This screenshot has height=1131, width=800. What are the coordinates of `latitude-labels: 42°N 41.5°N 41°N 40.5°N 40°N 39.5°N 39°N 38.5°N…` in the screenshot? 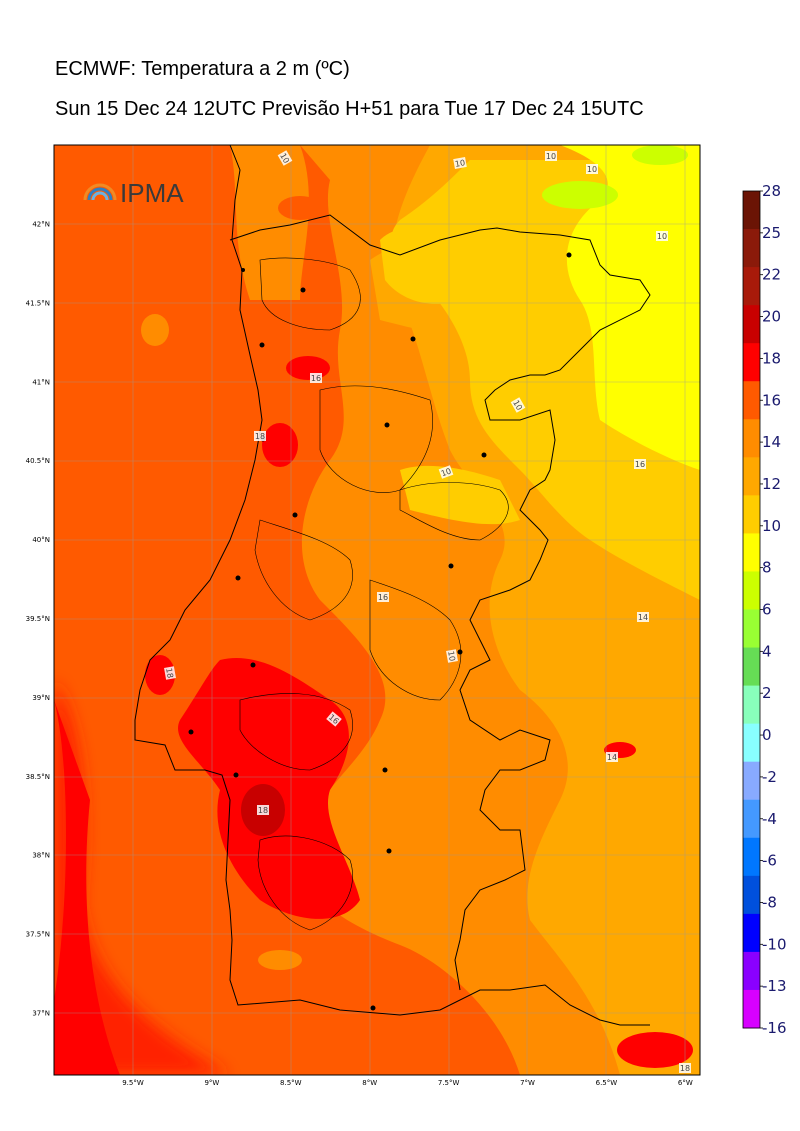 It's located at (38, 619).